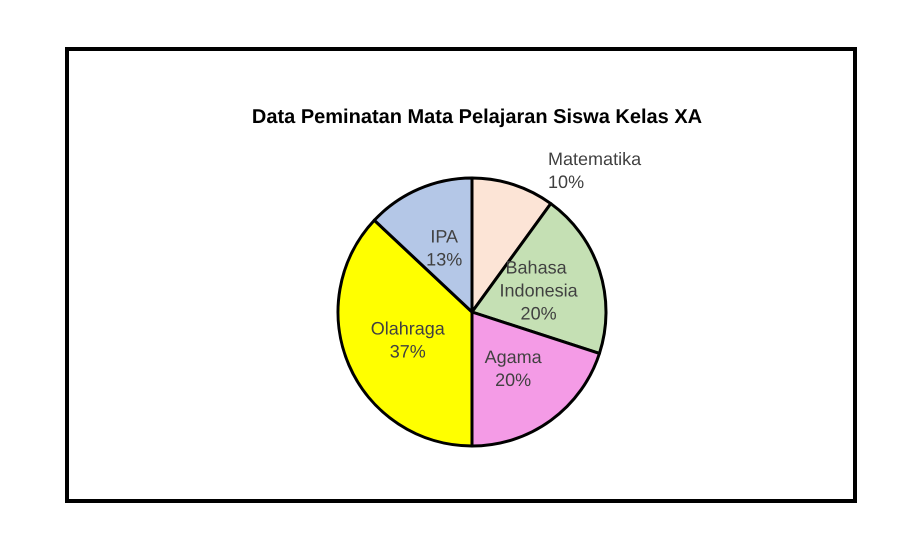  I want to click on slice-label: Matematika, so click(595, 158).